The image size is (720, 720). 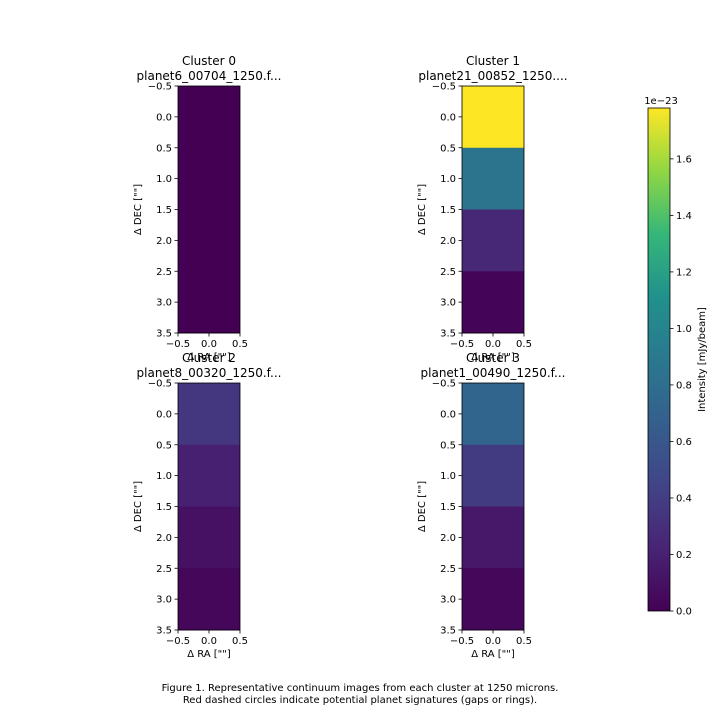 I want to click on colorbar-tick-label: 0.6, so click(x=684, y=442).